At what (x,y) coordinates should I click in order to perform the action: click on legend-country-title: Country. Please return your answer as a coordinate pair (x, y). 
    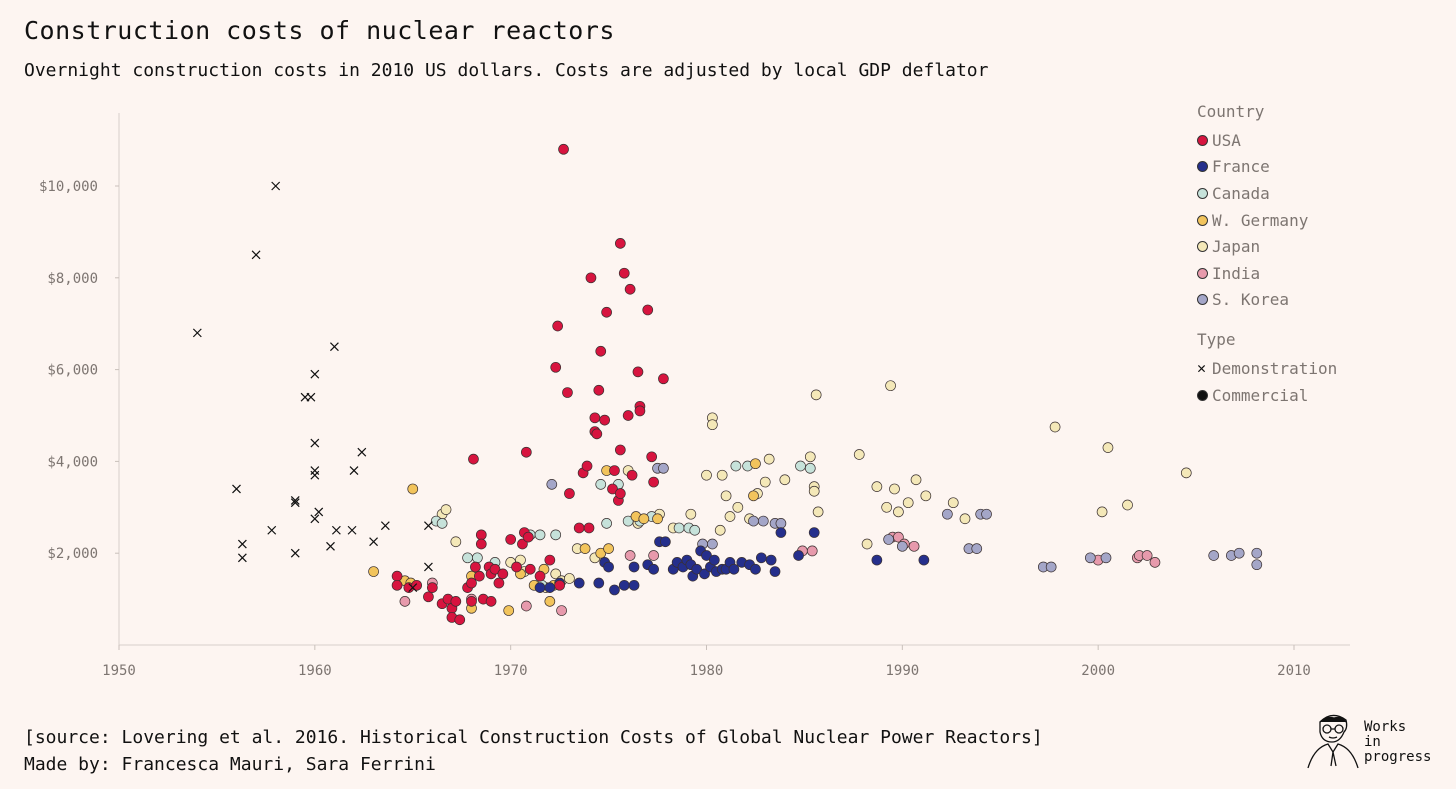
    Looking at the image, I should click on (1231, 111).